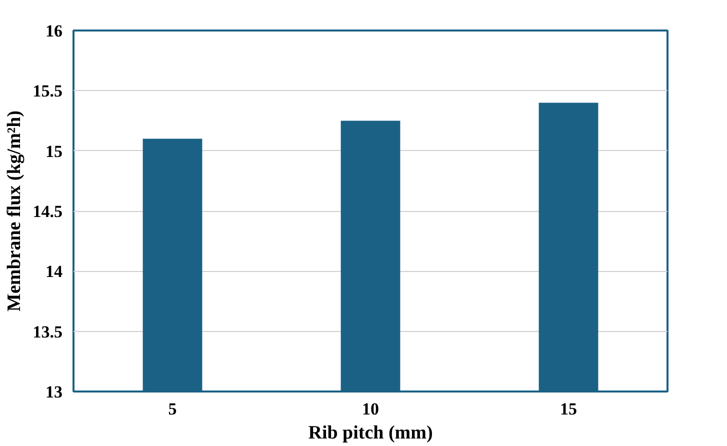 The image size is (727, 446). I want to click on y-tick-label: 13.5, so click(47, 332).